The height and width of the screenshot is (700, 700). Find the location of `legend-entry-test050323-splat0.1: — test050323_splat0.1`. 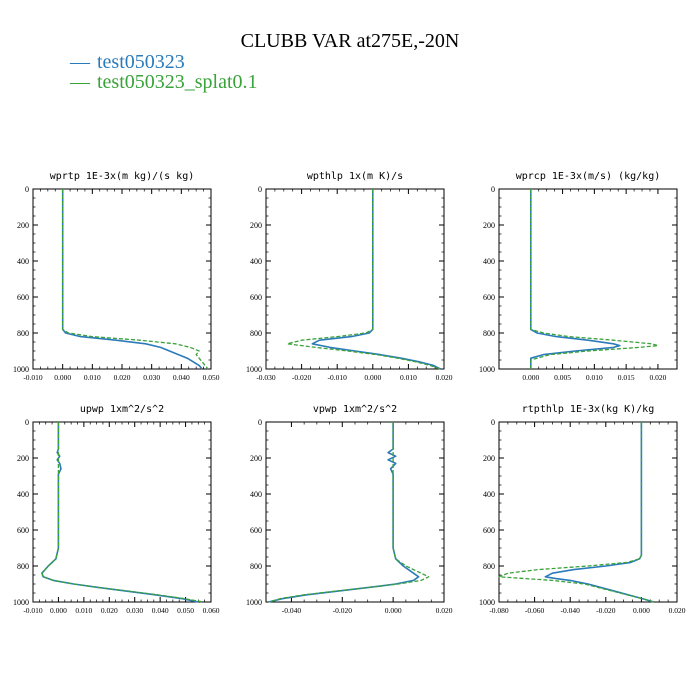

legend-entry-test050323-splat0.1: — test050323_splat0.1 is located at coordinates (164, 82).